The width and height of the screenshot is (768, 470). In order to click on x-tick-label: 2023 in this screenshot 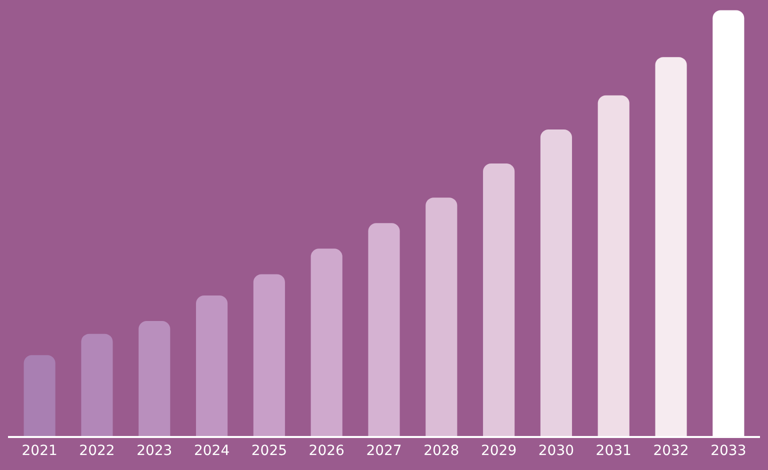, I will do `click(154, 450)`.